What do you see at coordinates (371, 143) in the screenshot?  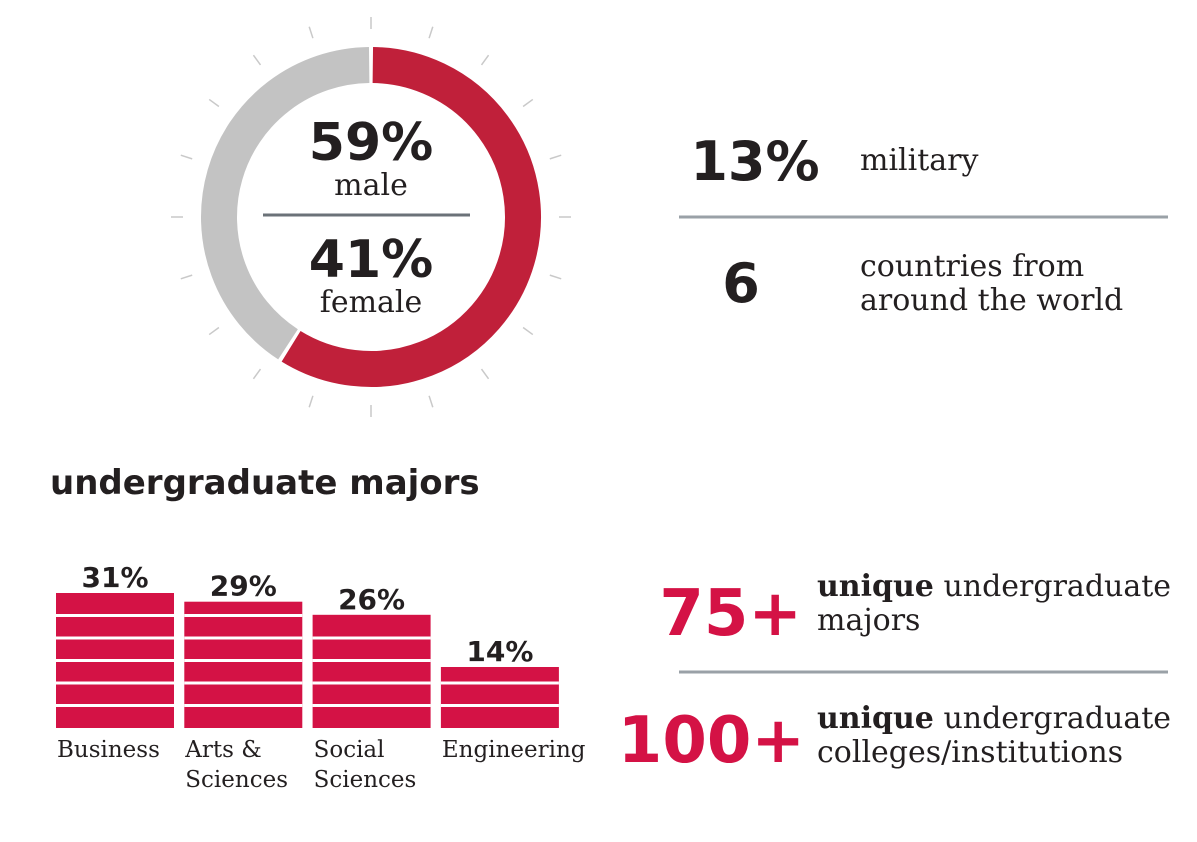 I see `male-percent: 59%` at bounding box center [371, 143].